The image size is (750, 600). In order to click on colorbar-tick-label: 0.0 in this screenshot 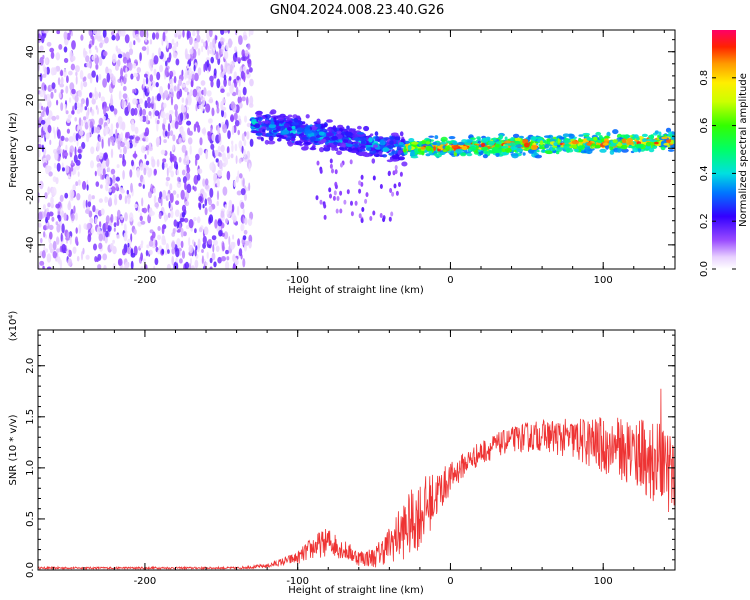, I will do `click(704, 269)`.